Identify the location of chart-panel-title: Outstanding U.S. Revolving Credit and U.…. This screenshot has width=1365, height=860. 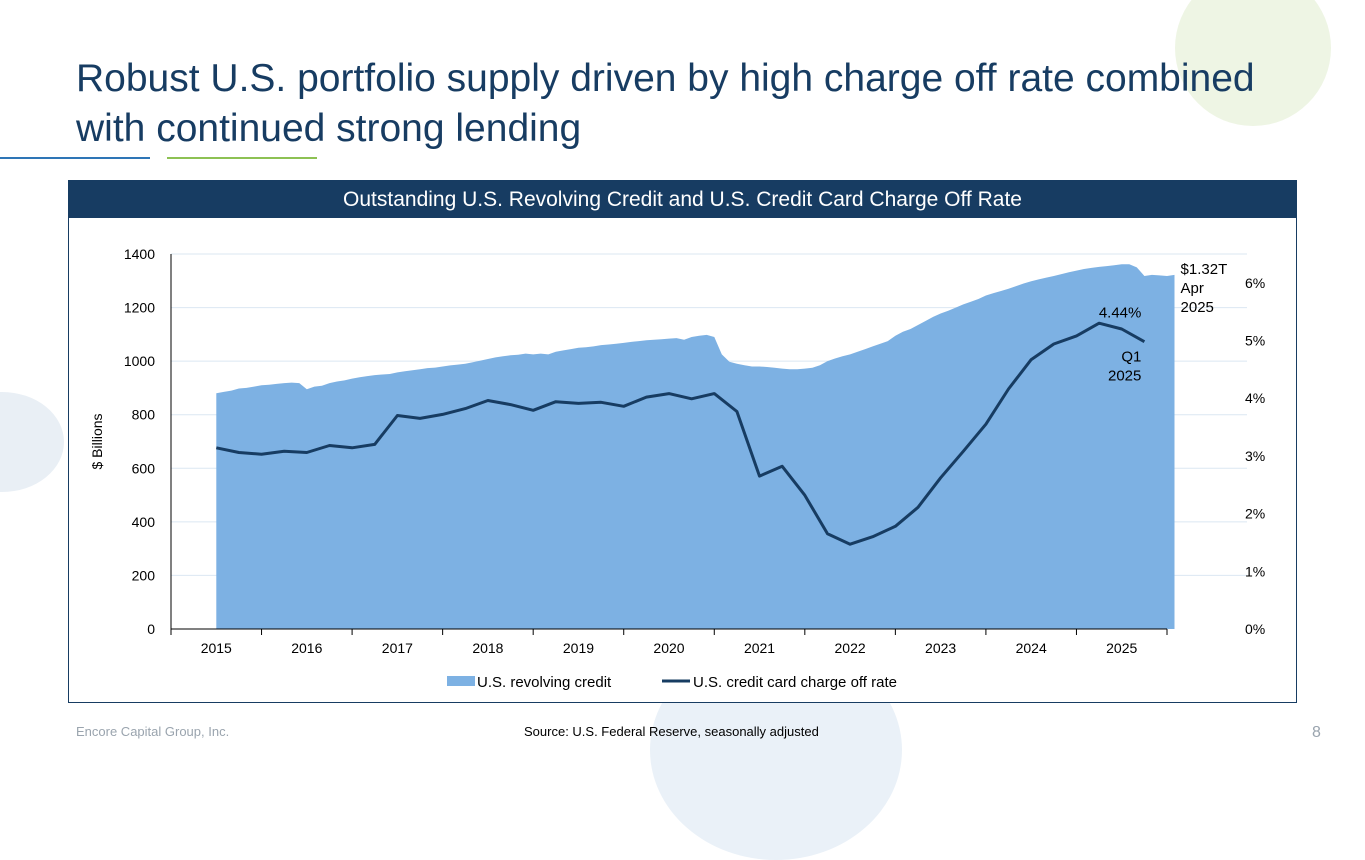
(682, 199).